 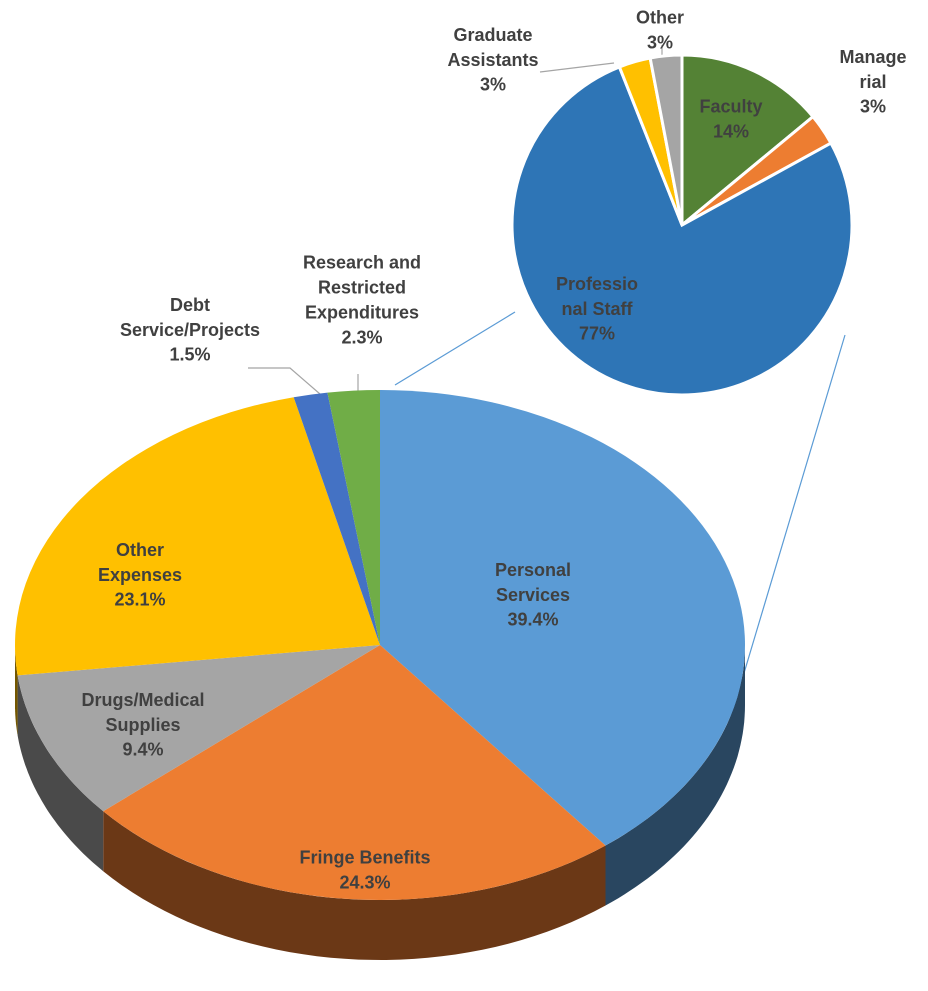 I want to click on value-label: 1.5%, so click(x=190, y=354).